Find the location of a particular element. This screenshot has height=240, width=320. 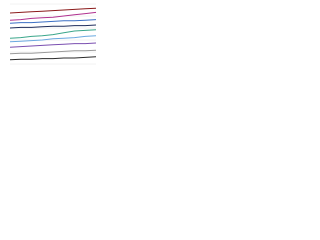

chart is located at coordinates (53, 34).